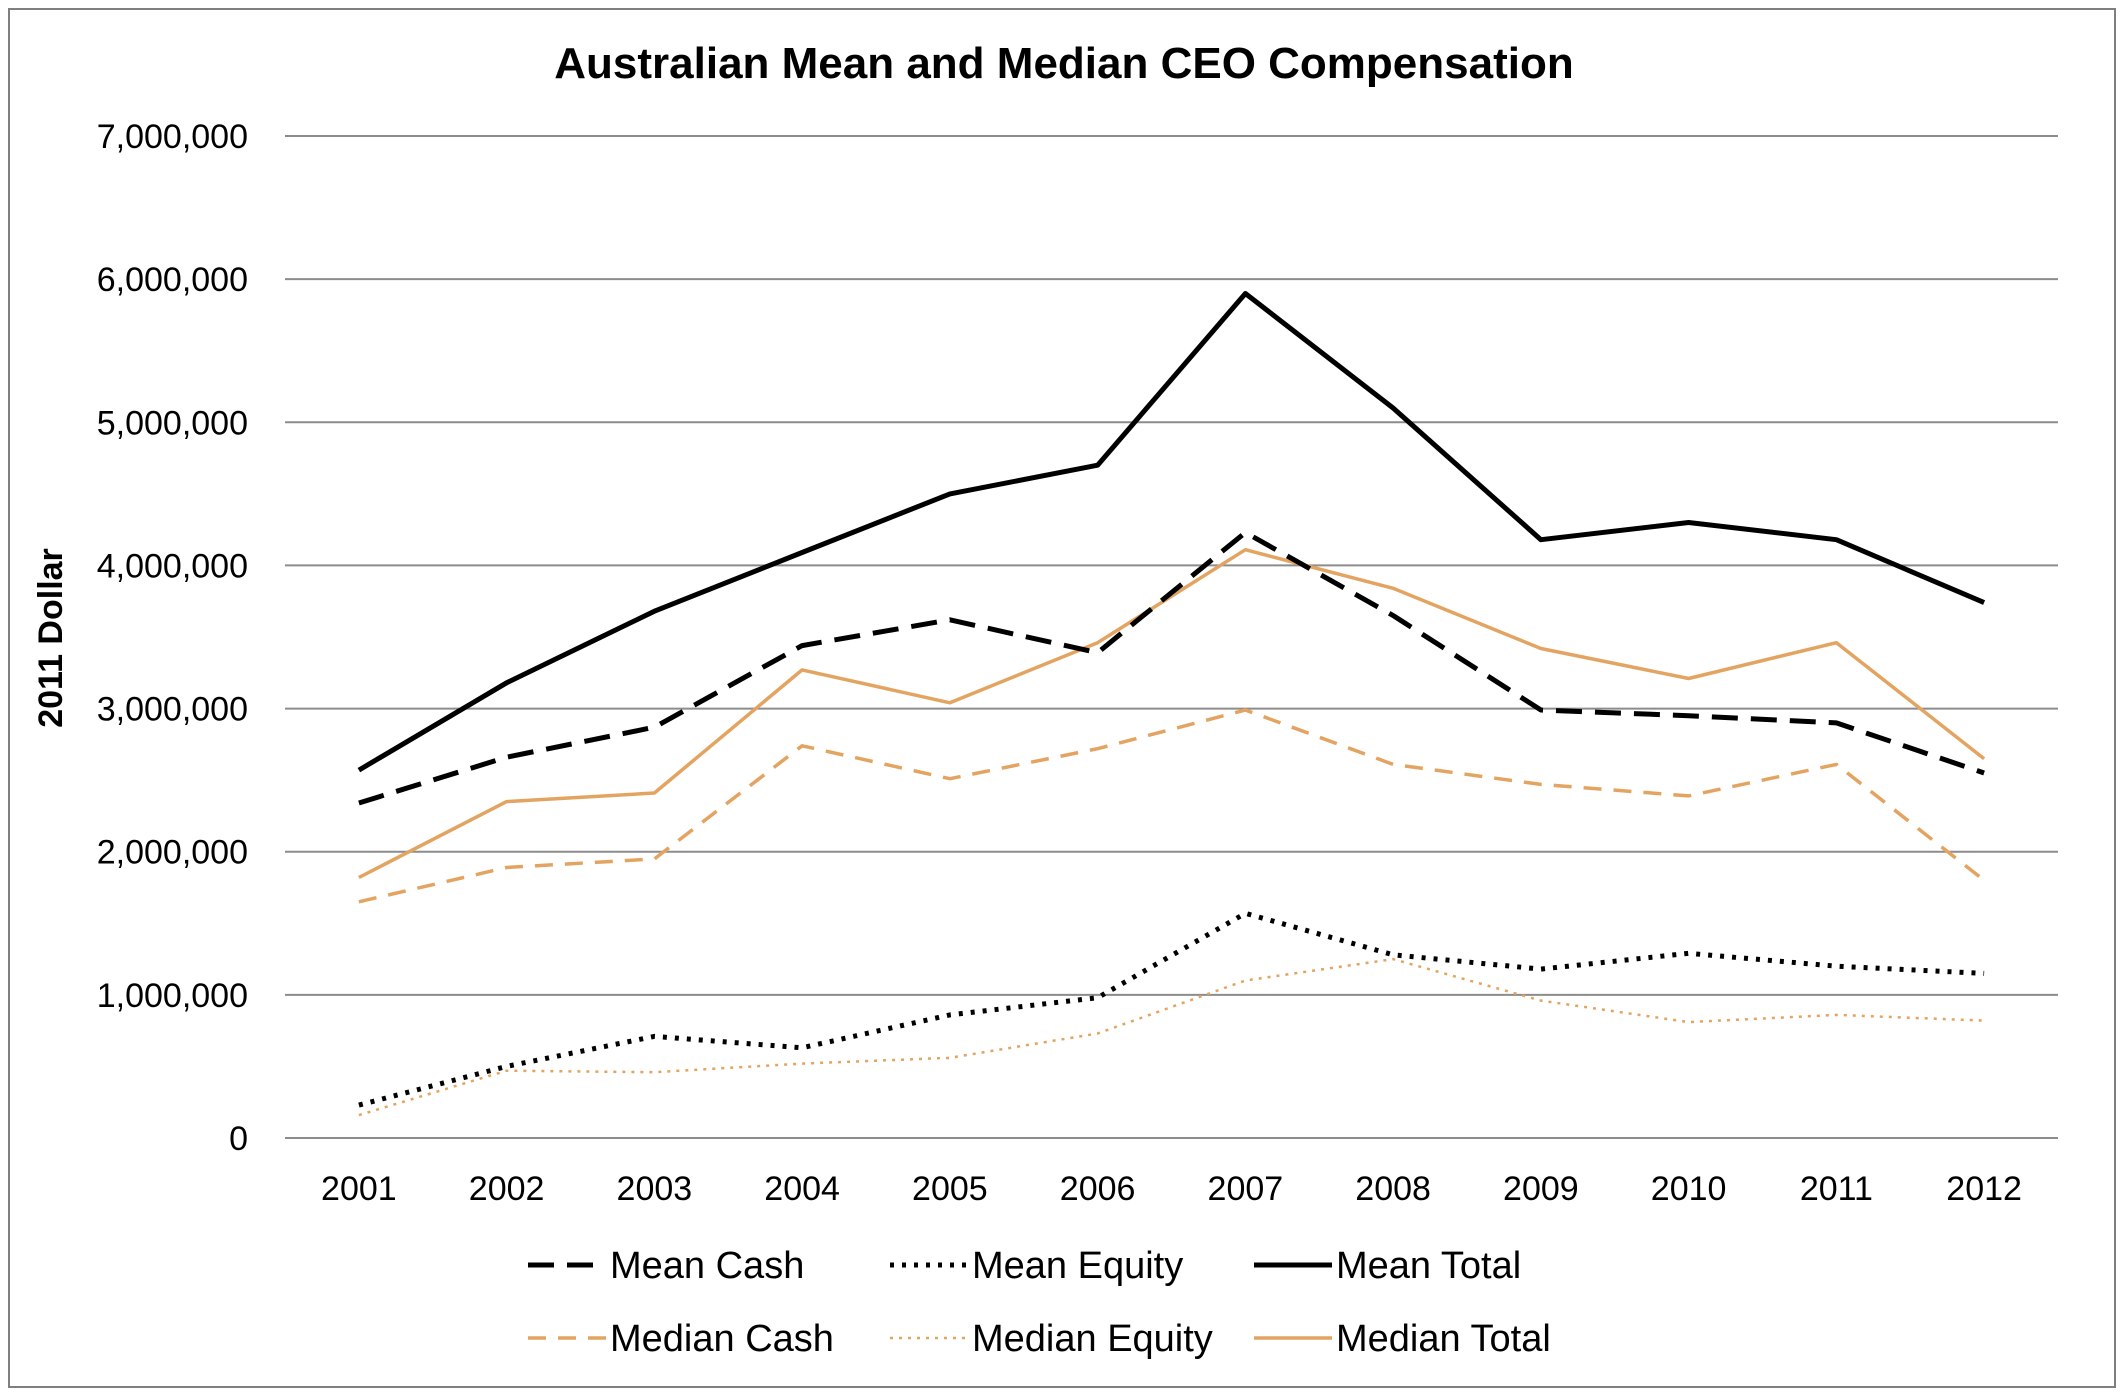 This screenshot has width=2128, height=1399. What do you see at coordinates (655, 1189) in the screenshot?
I see `x-tick-label: 2003` at bounding box center [655, 1189].